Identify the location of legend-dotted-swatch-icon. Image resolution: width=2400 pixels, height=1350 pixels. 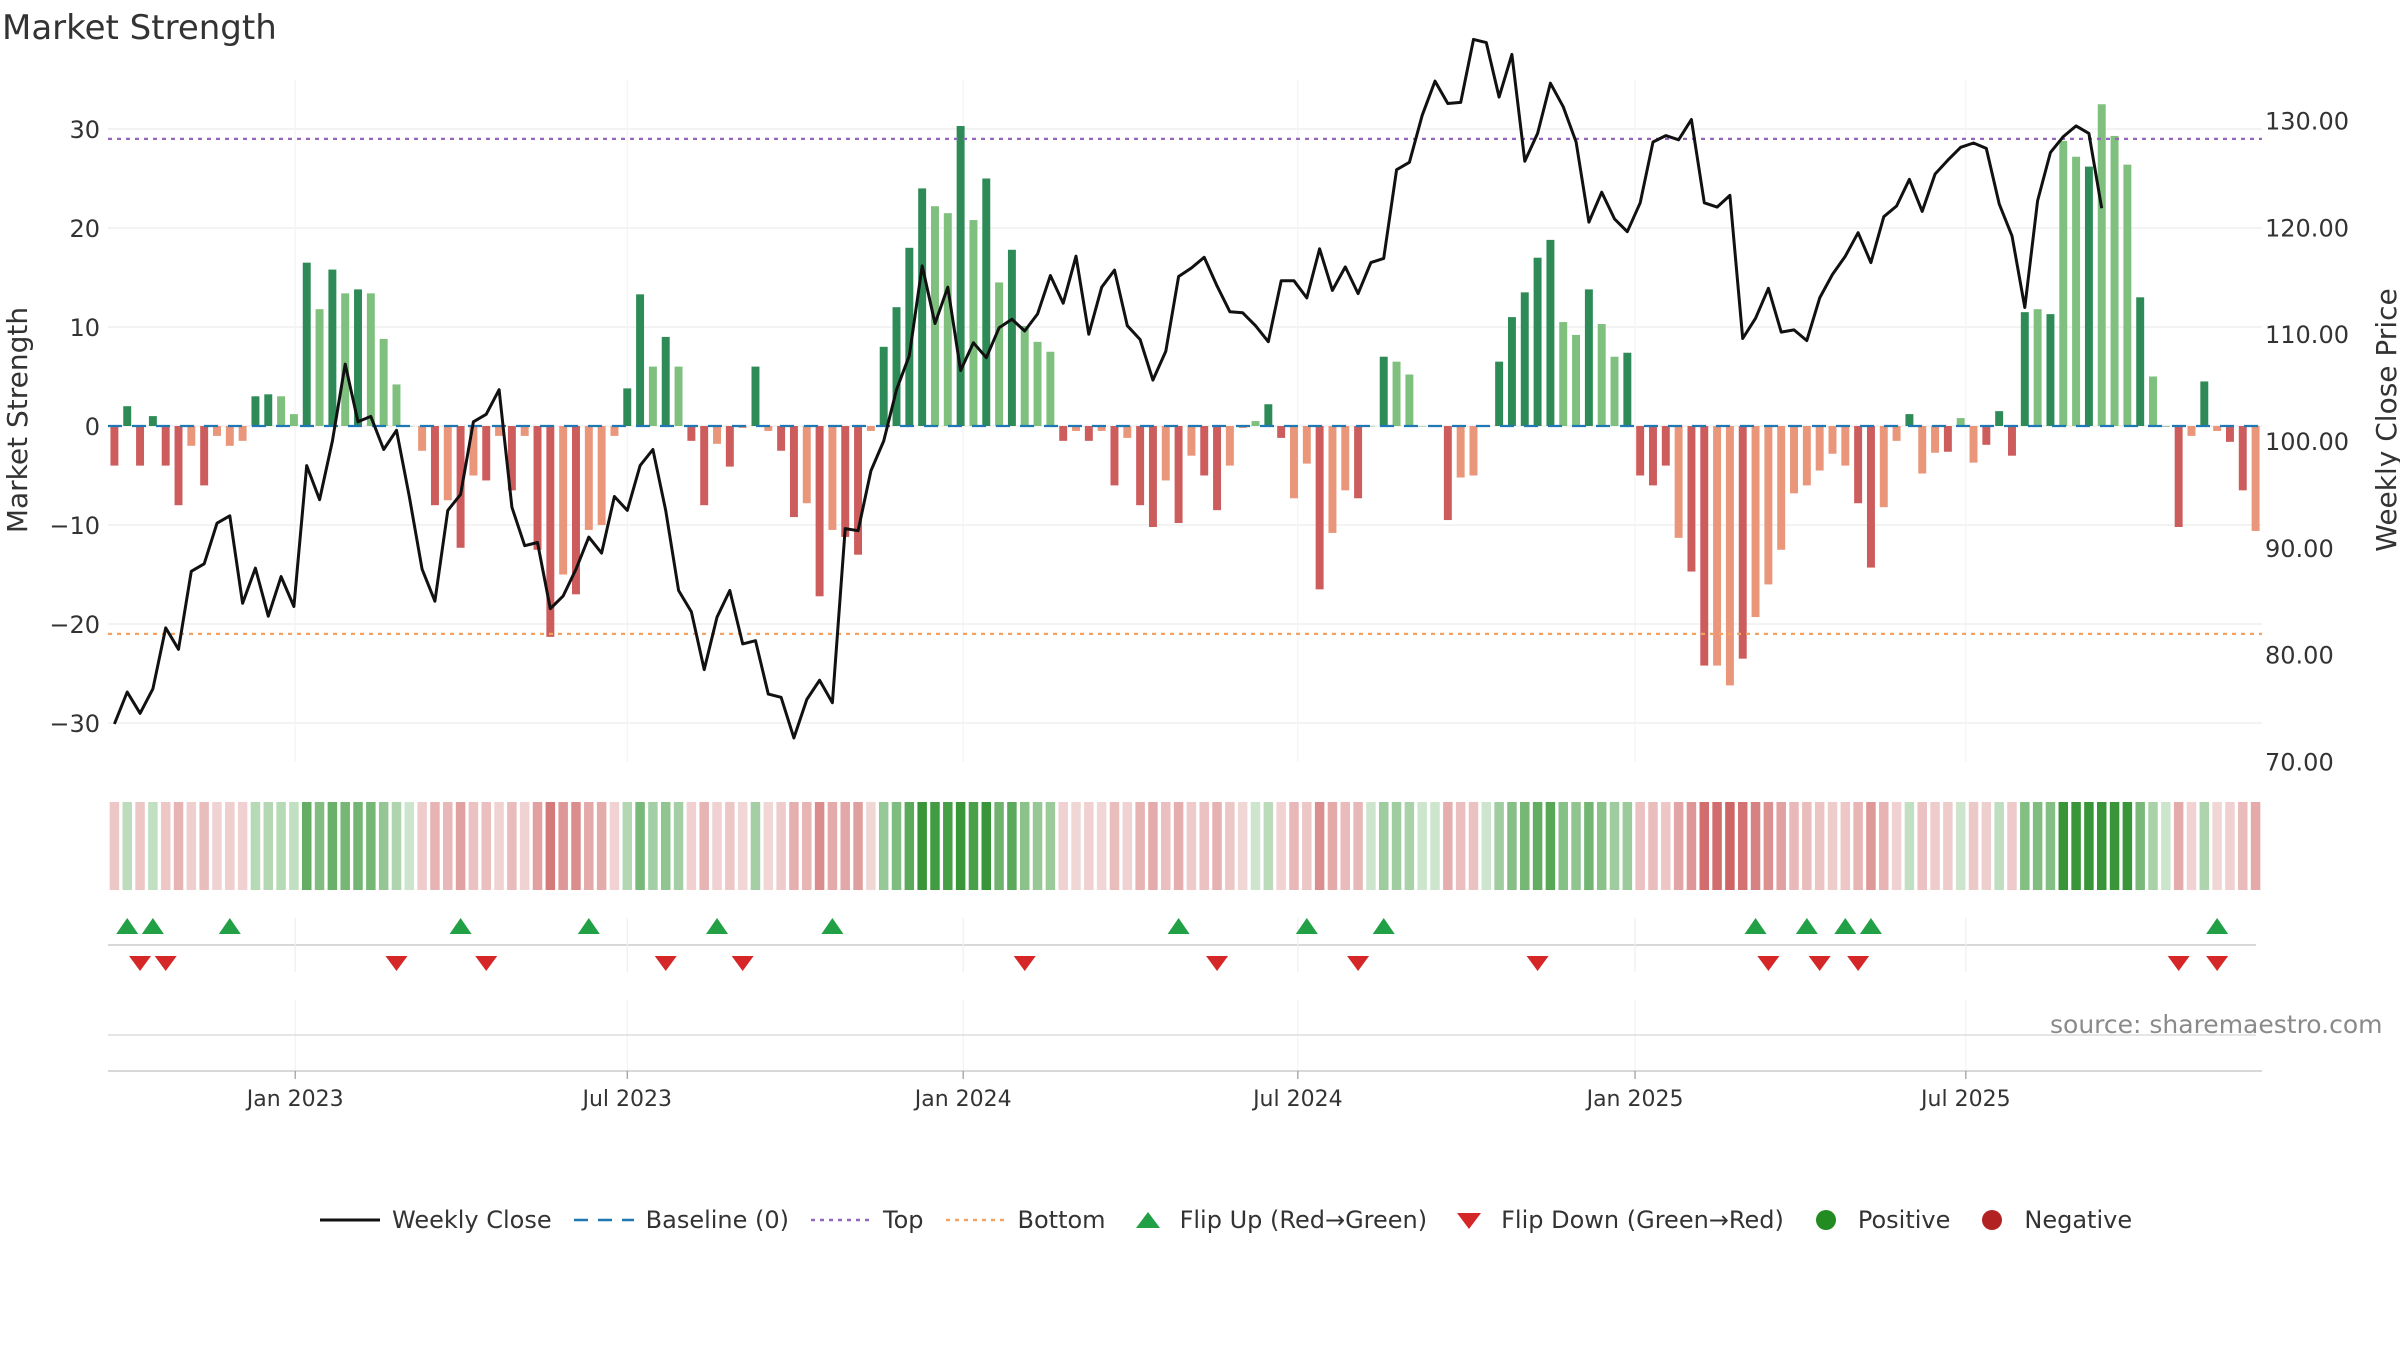
(841, 1220).